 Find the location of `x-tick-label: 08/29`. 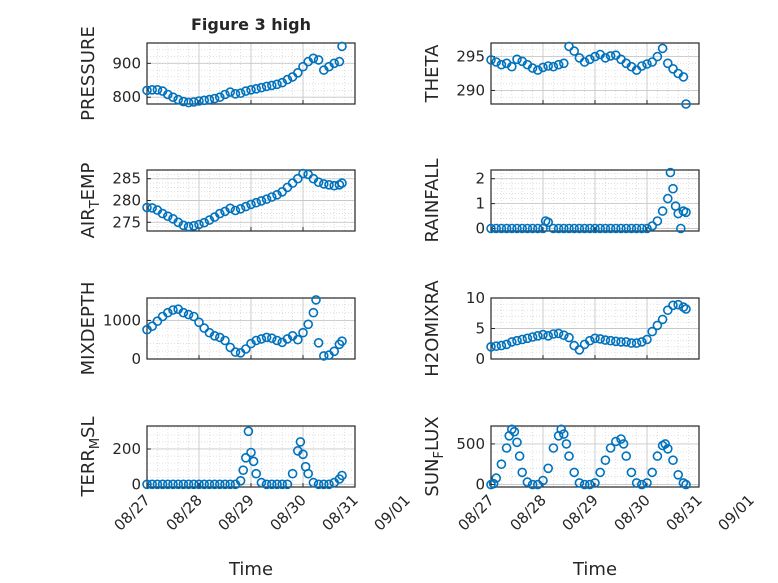

x-tick-label: 08/29 is located at coordinates (580, 512).